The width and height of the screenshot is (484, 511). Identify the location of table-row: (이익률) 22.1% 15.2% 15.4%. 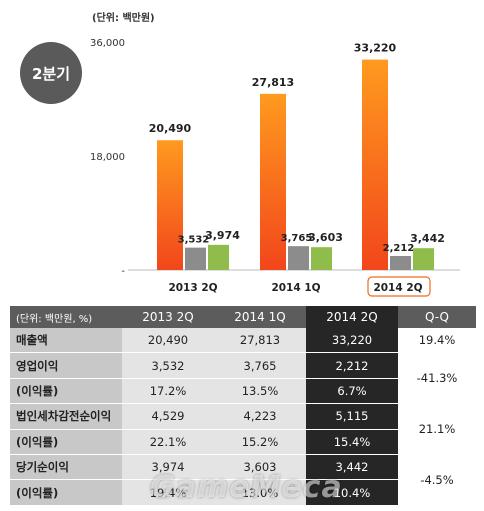
(243, 442).